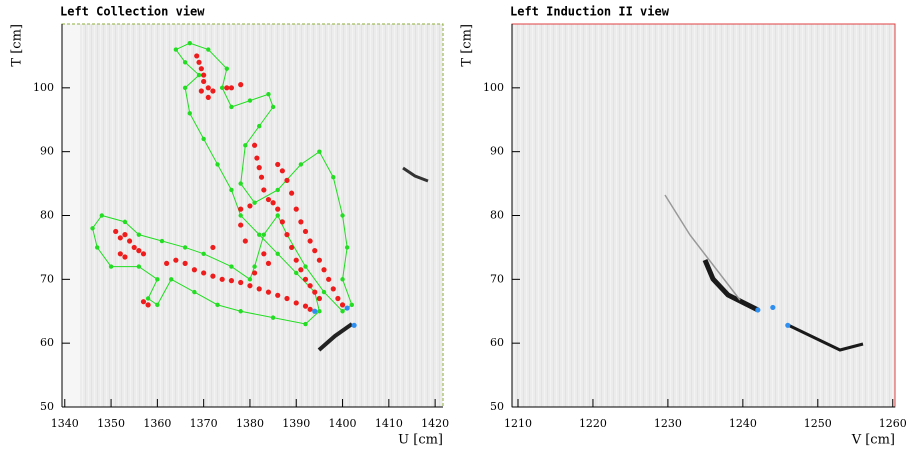 The image size is (914, 450). I want to click on y-tick-label: 90, so click(47, 151).